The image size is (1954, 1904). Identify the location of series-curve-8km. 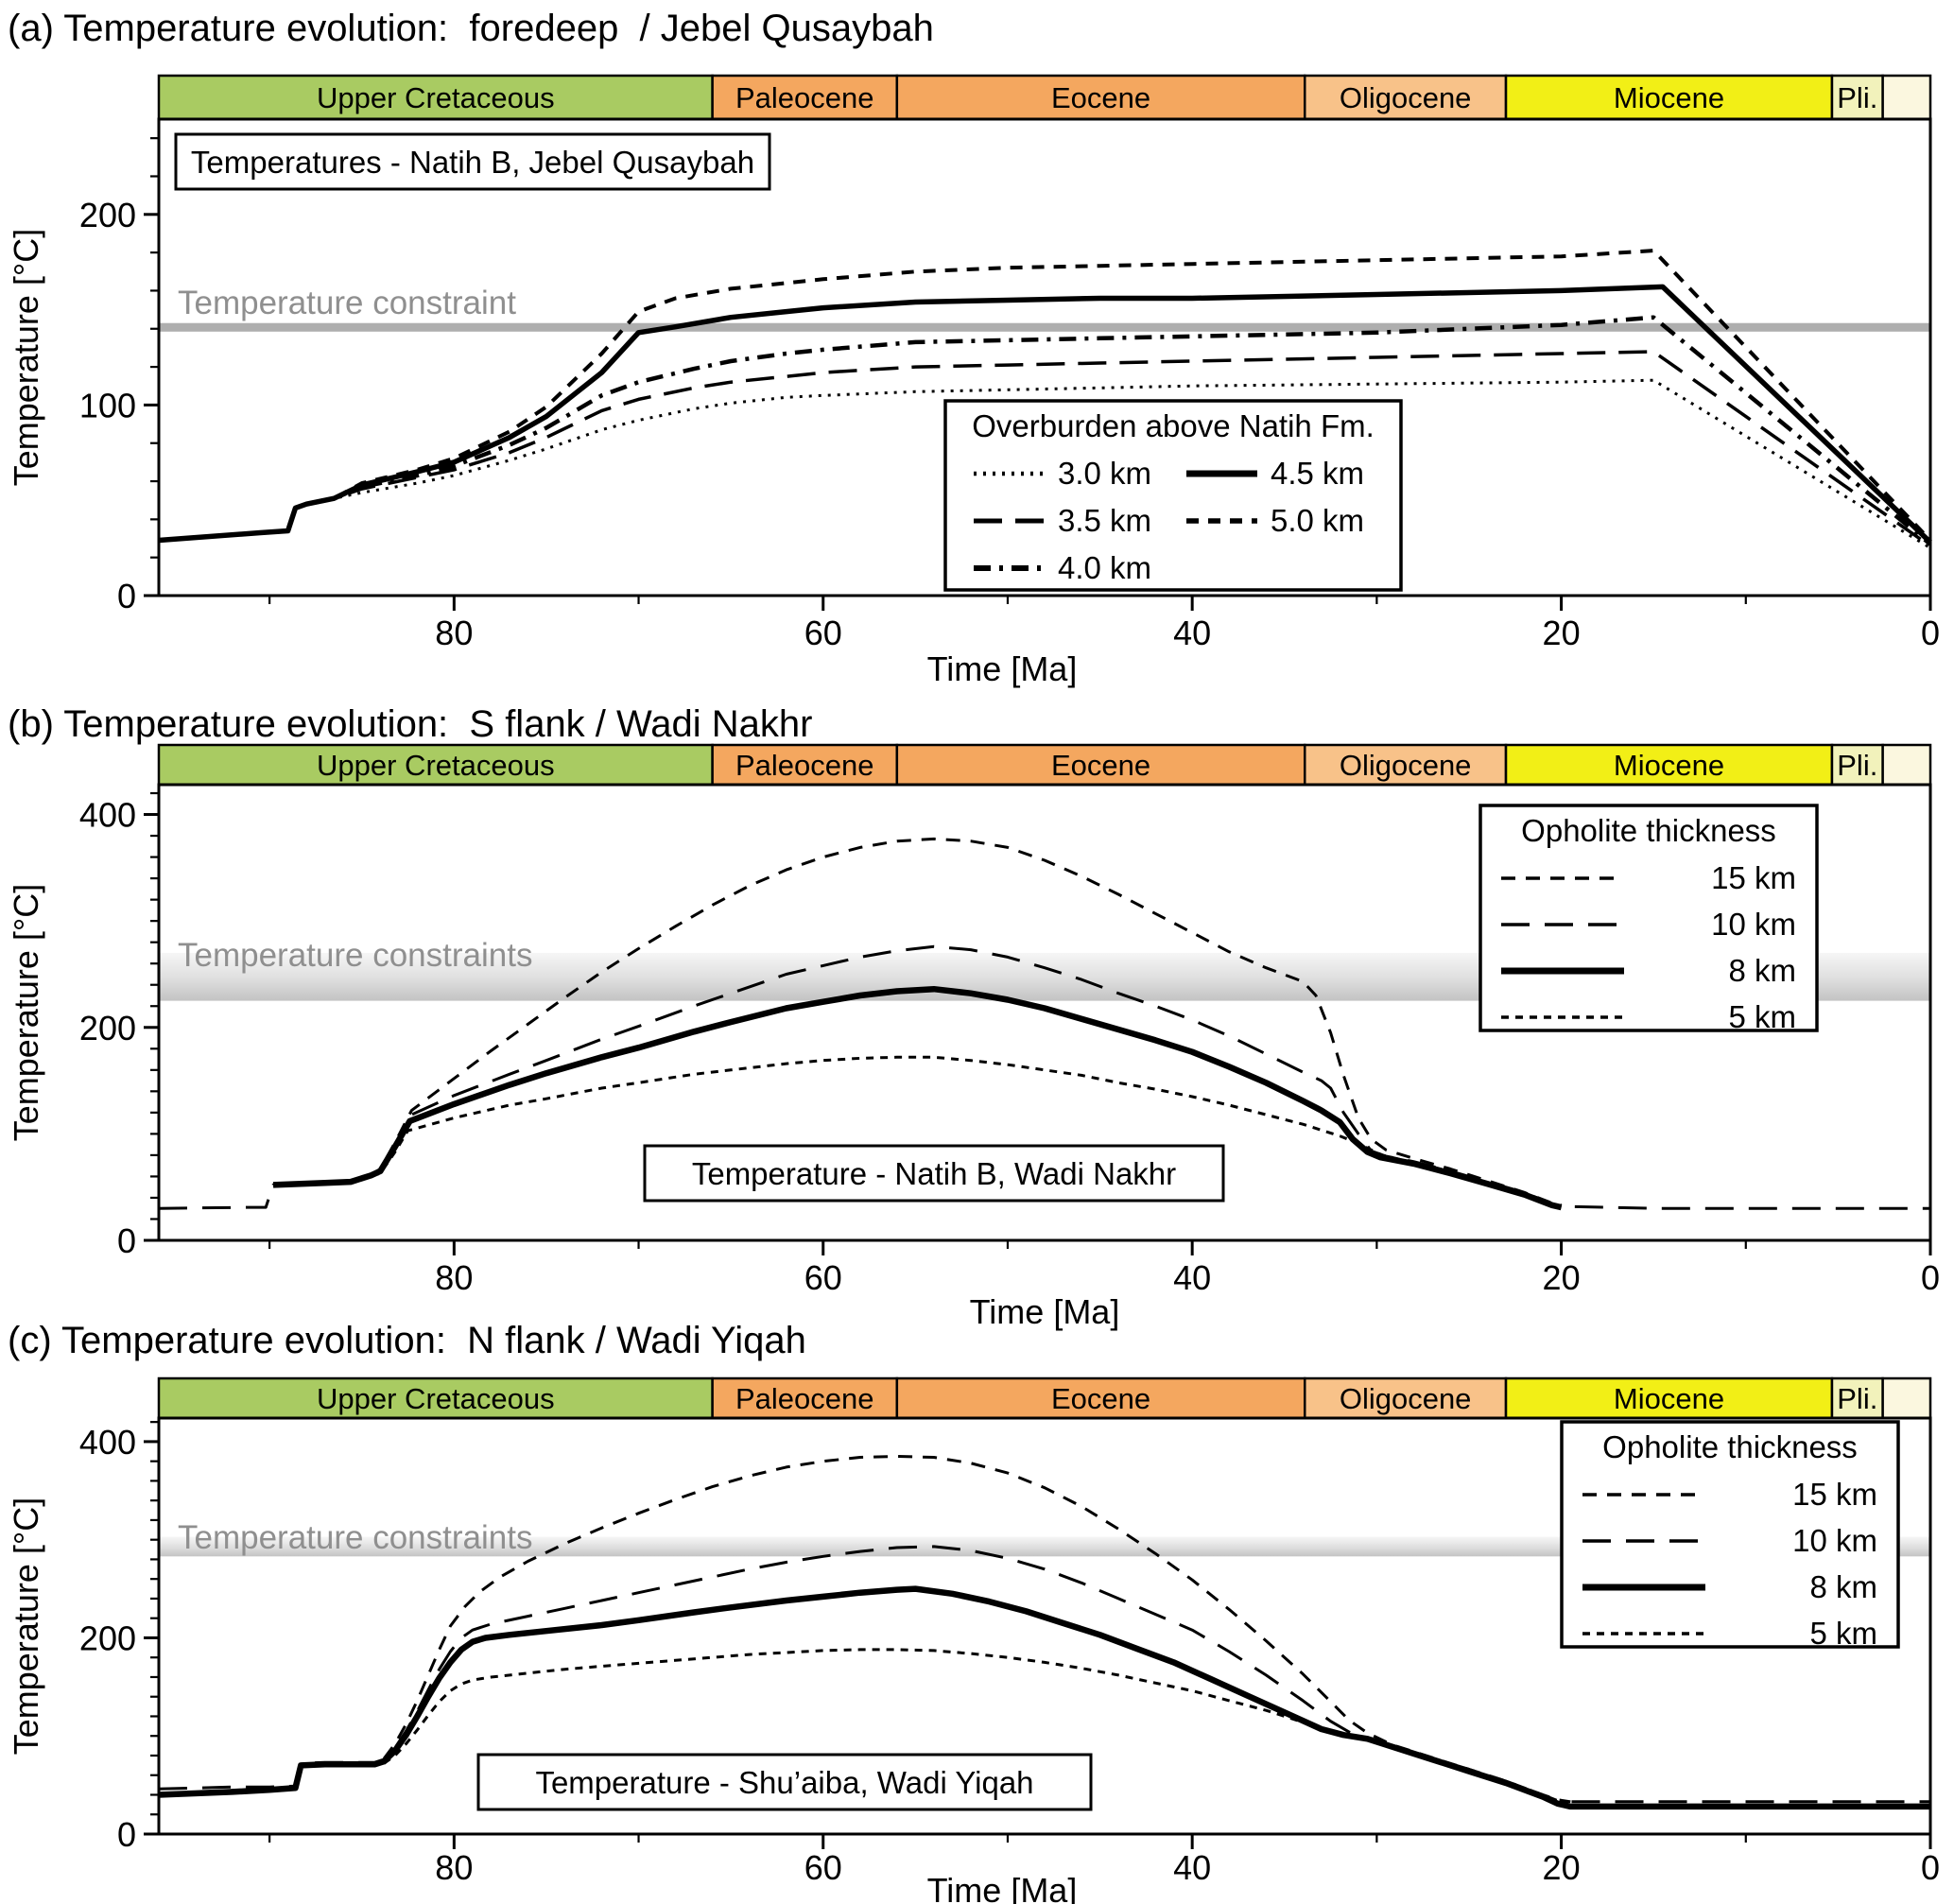
(918, 1098).